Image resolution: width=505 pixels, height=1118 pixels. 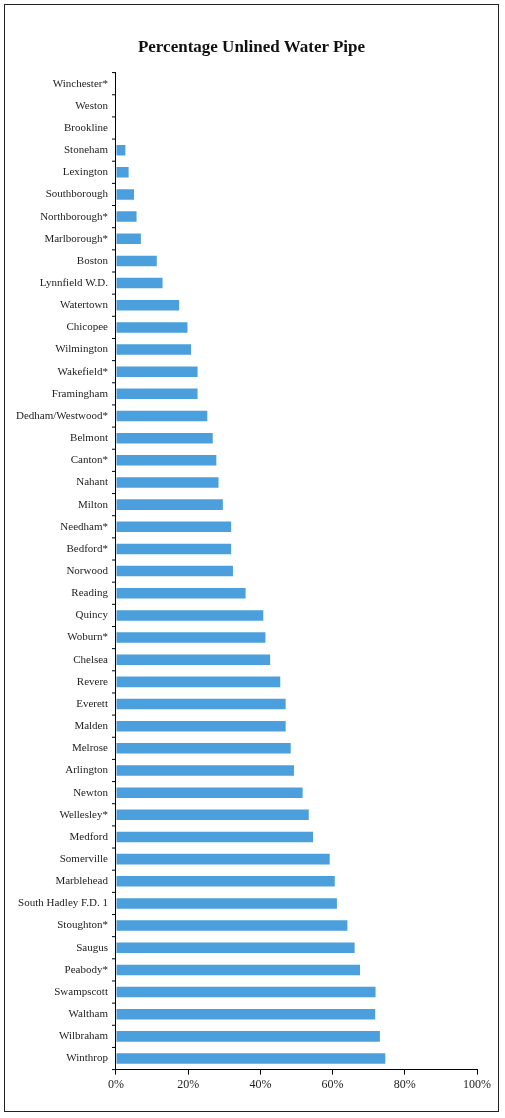 What do you see at coordinates (82, 348) in the screenshot?
I see `y-tick-label: Wilmington` at bounding box center [82, 348].